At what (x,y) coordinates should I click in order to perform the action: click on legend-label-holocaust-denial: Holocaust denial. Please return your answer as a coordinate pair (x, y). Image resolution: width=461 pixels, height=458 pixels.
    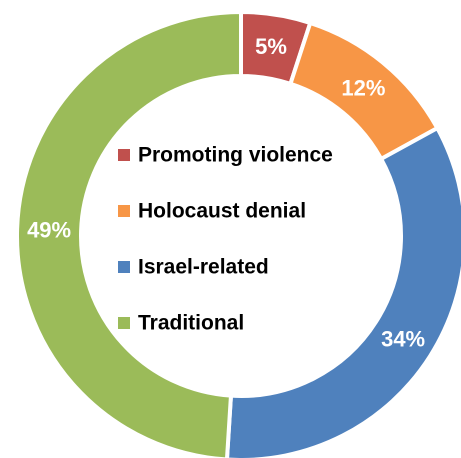
    Looking at the image, I should click on (222, 211).